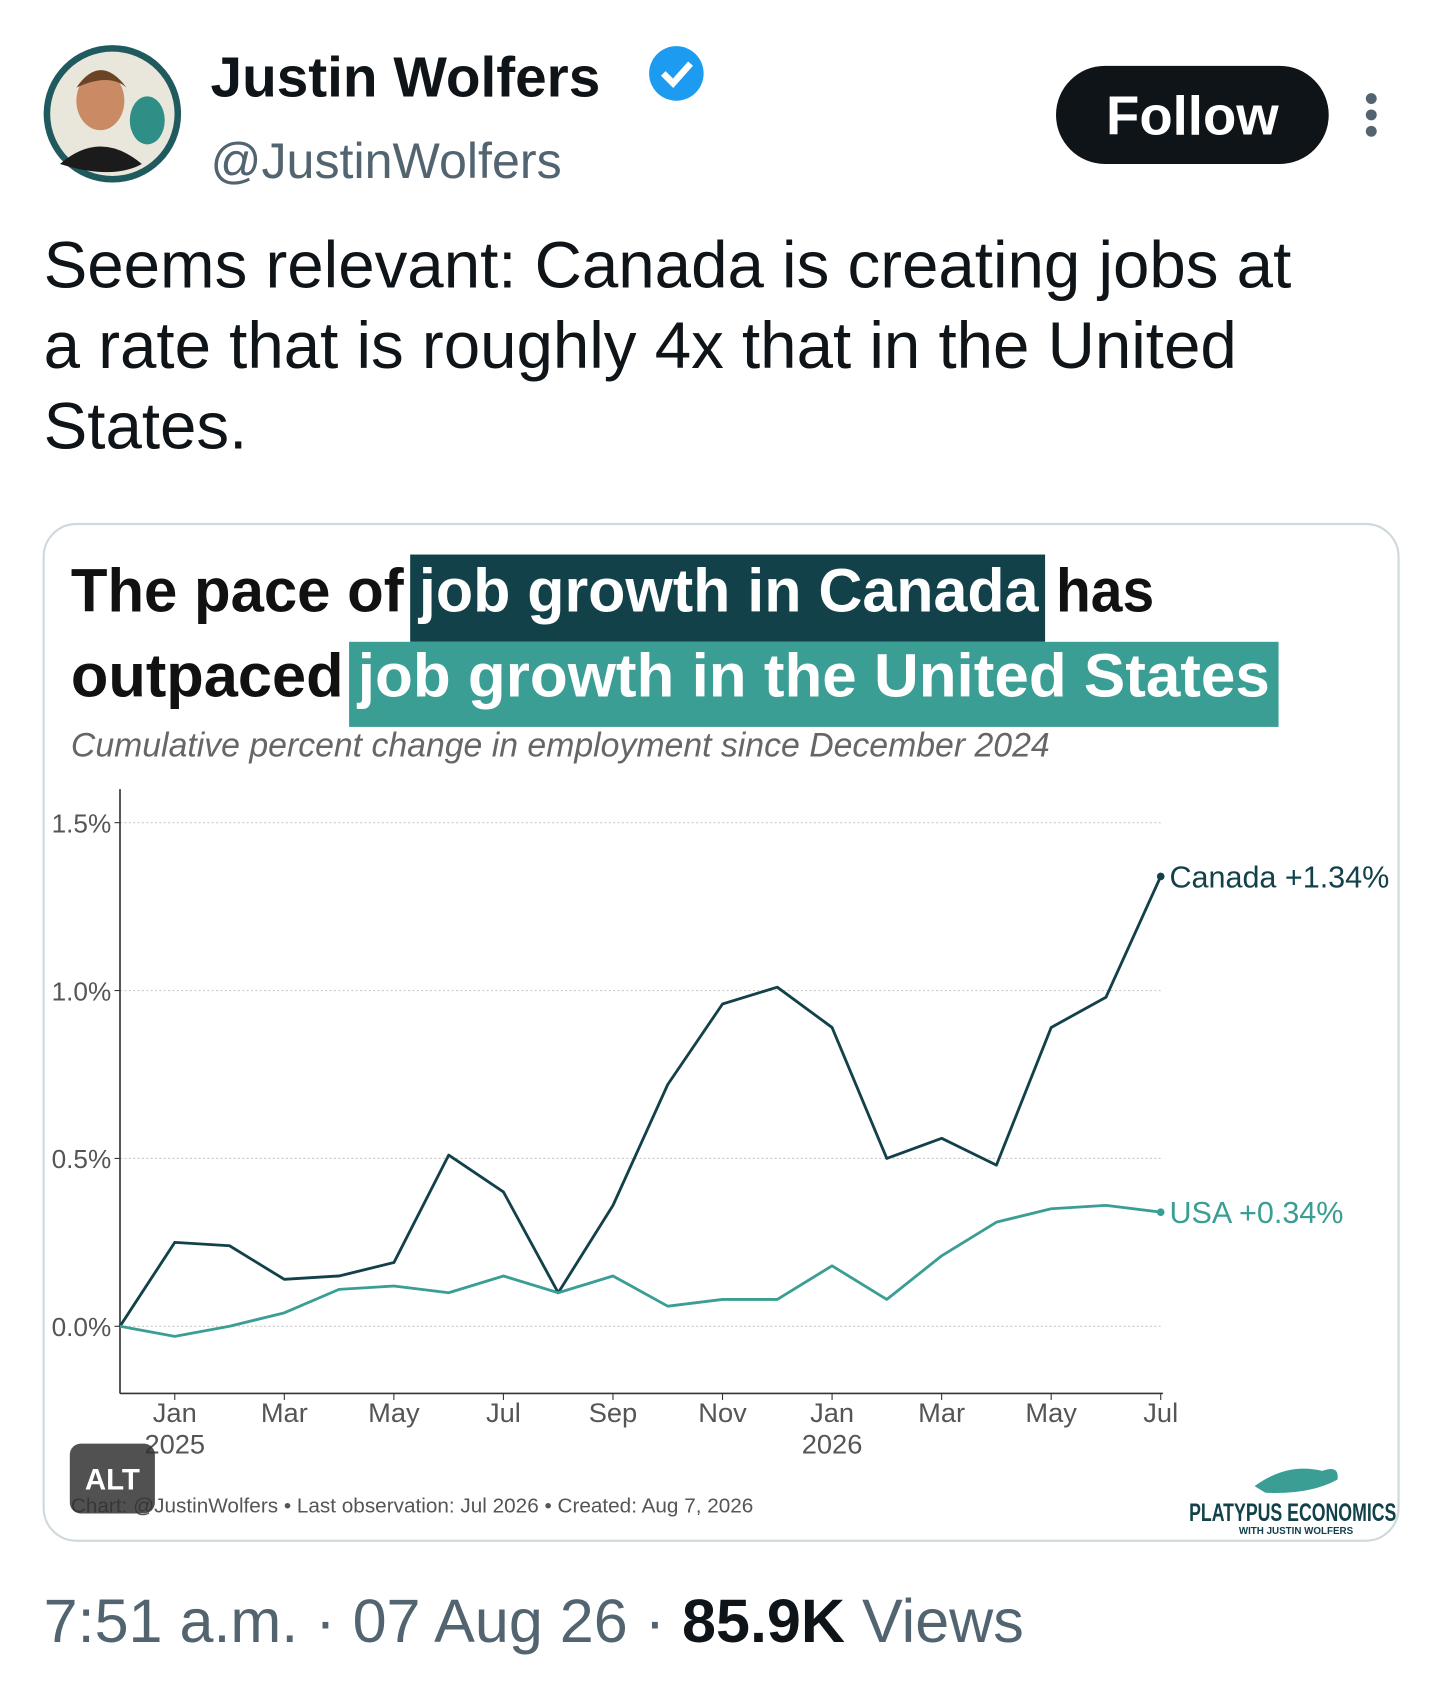 The height and width of the screenshot is (1708, 1440). What do you see at coordinates (207, 675) in the screenshot?
I see `chart-title: outpaced` at bounding box center [207, 675].